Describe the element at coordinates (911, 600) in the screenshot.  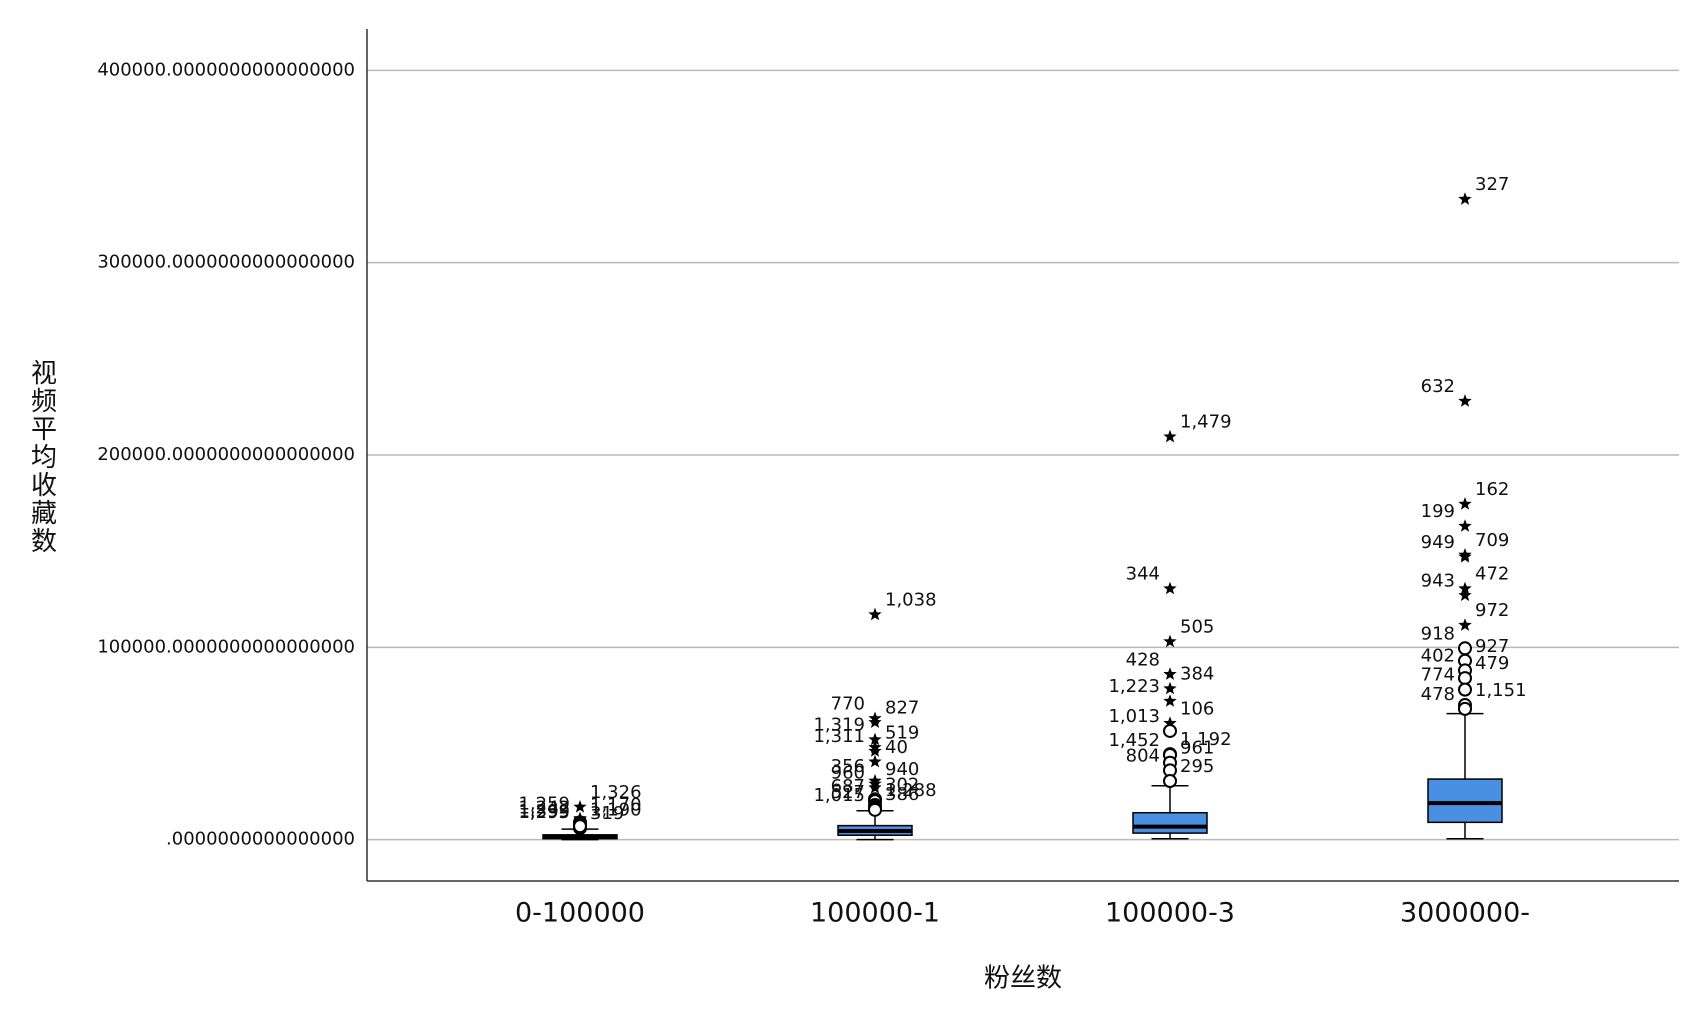
I see `outlier-label: 1,038` at that location.